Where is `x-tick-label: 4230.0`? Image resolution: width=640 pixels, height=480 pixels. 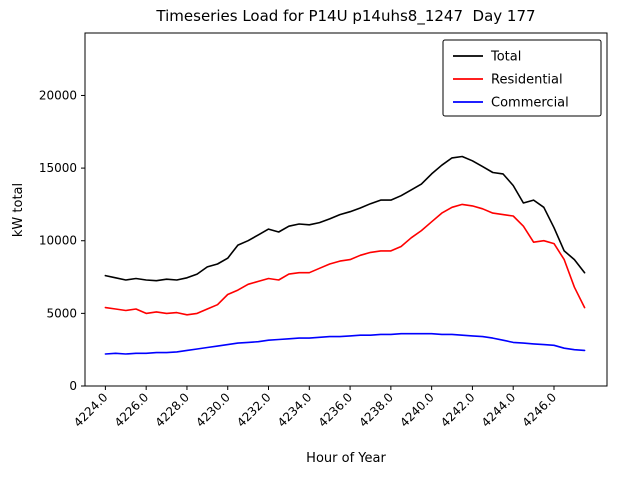
x-tick-label: 4230.0 is located at coordinates (213, 410).